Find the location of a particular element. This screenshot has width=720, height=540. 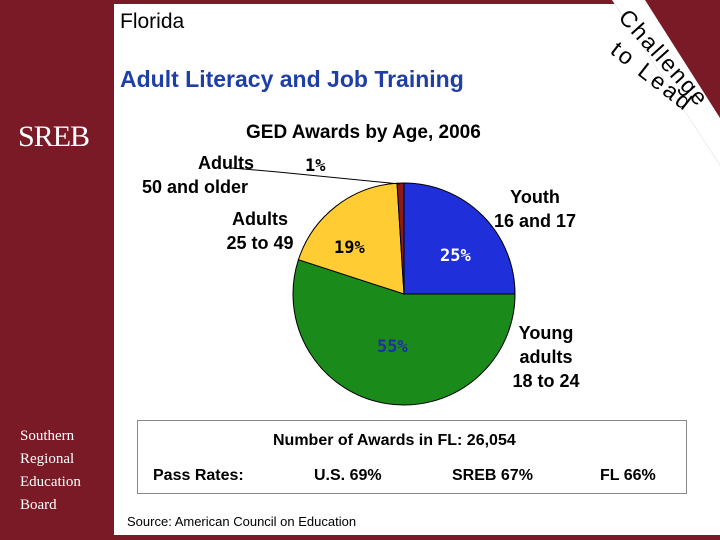

top-border is located at coordinates (417, 2).